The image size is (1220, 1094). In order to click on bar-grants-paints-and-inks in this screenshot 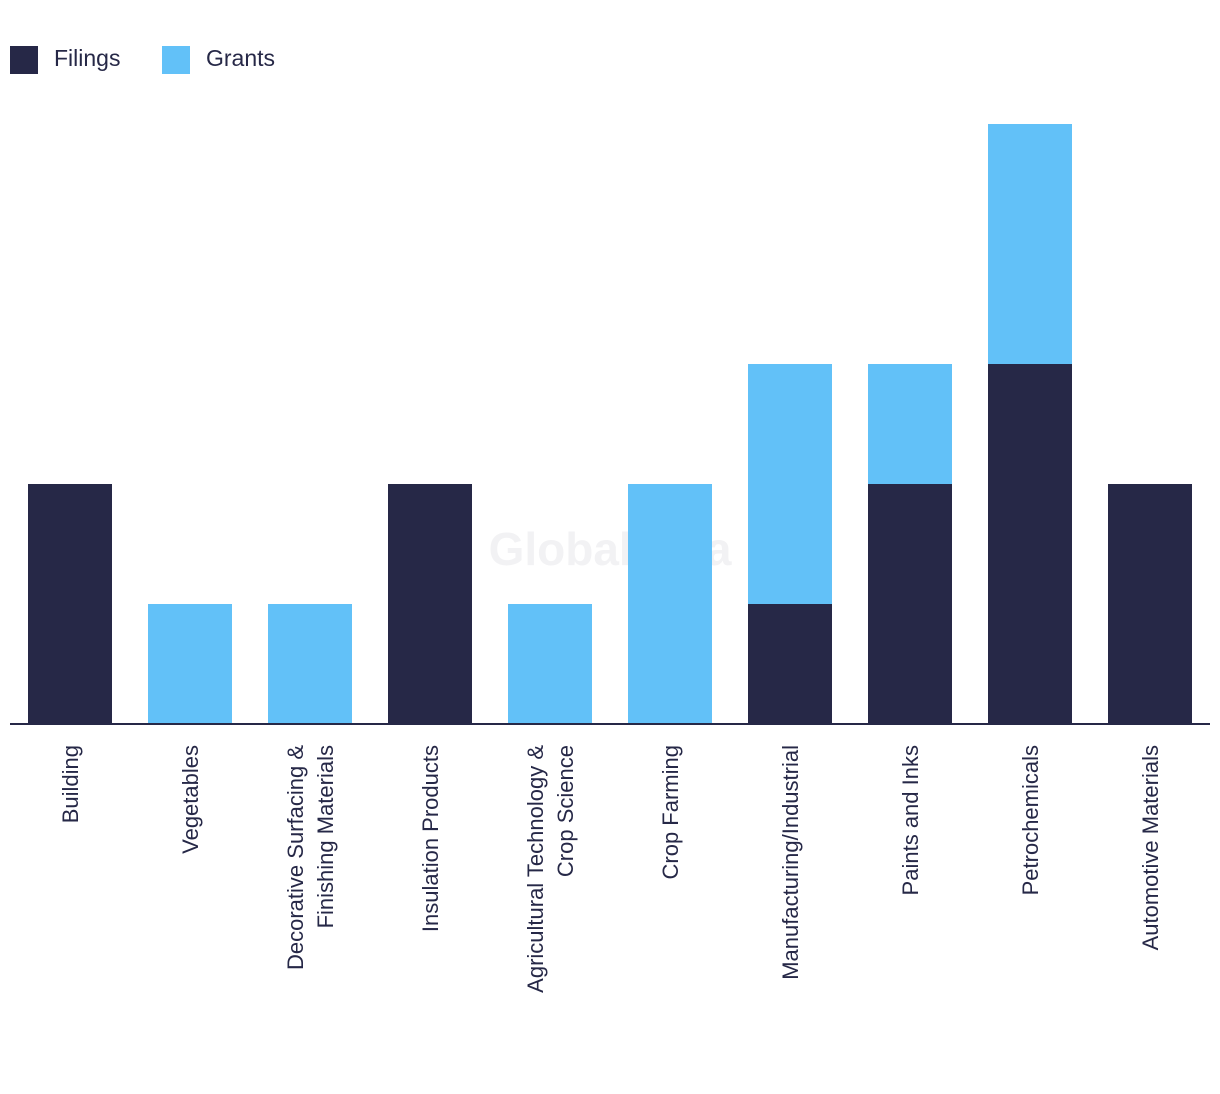, I will do `click(910, 424)`.